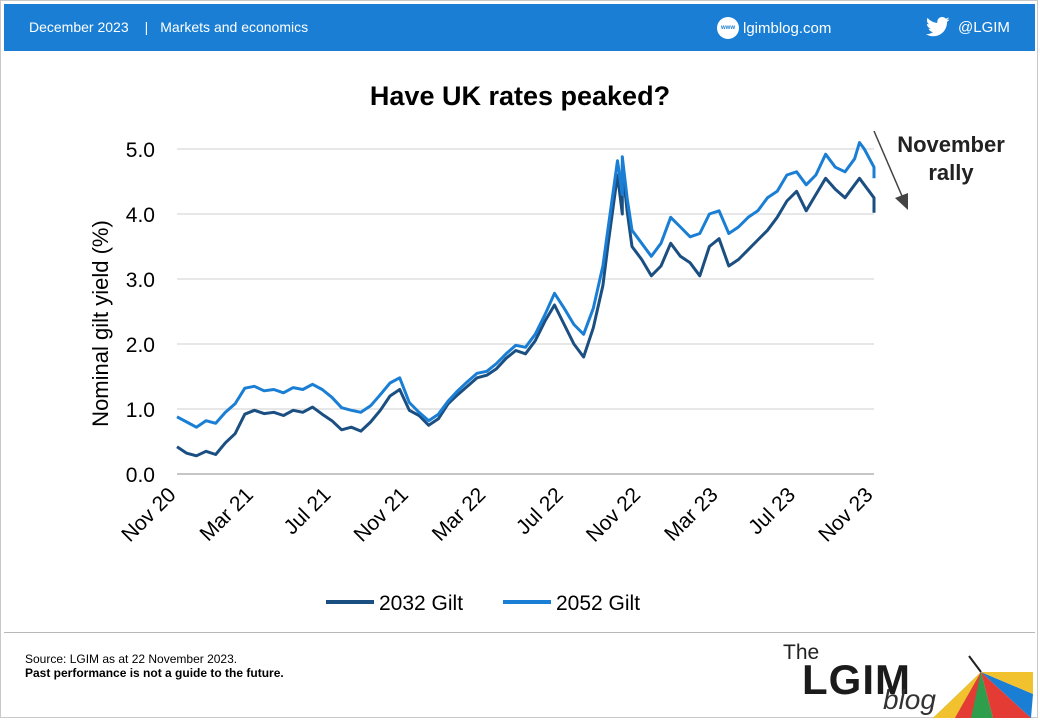 The image size is (1040, 720). What do you see at coordinates (984, 27) in the screenshot?
I see `twitter-handle: @LGIM` at bounding box center [984, 27].